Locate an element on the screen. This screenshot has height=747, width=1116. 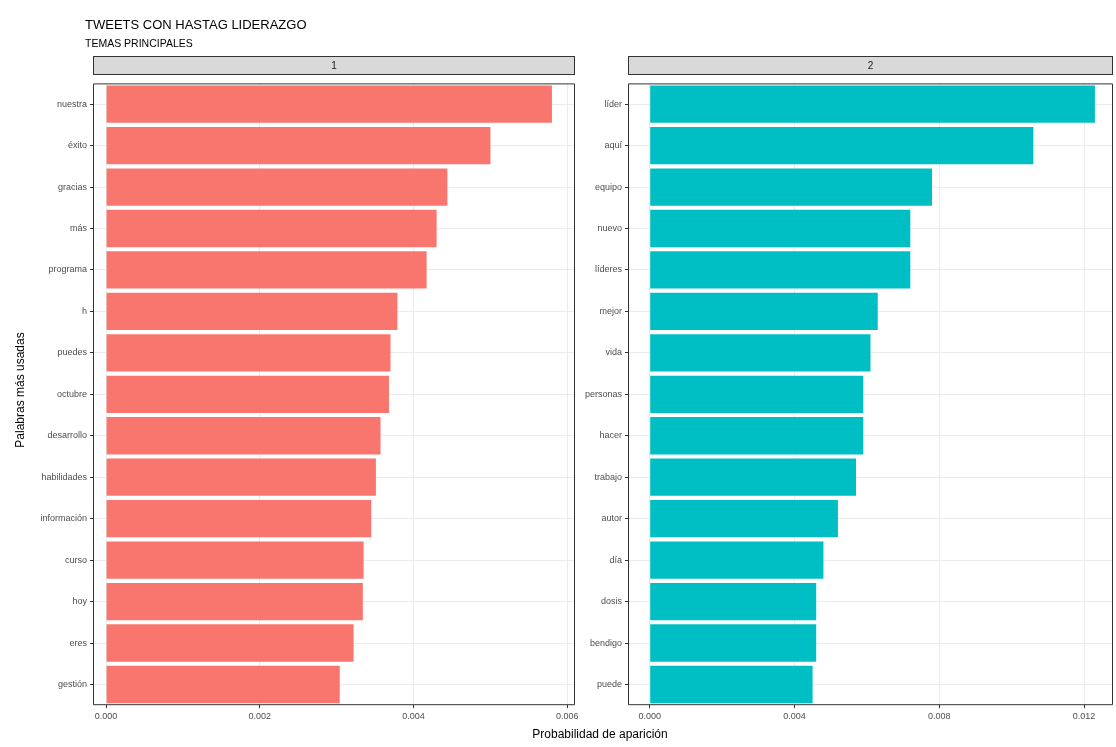
chart-title: TWEETS CON HASTAG LIDERAZGO is located at coordinates (196, 24).